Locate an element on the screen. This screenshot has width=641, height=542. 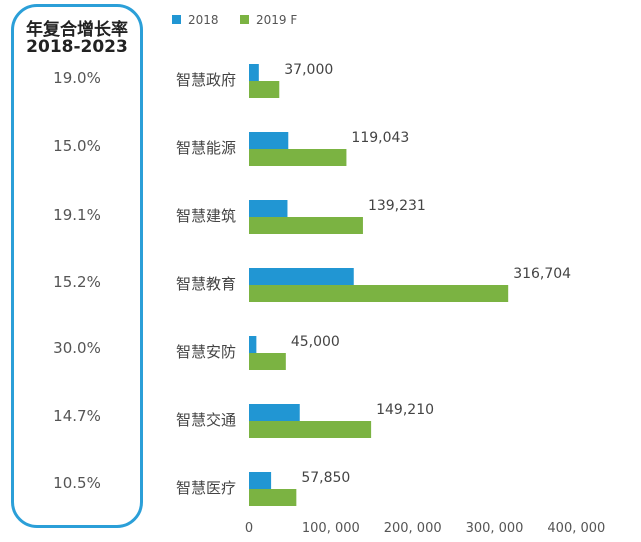
x-tick-label-4: 400, 000 is located at coordinates (576, 528).